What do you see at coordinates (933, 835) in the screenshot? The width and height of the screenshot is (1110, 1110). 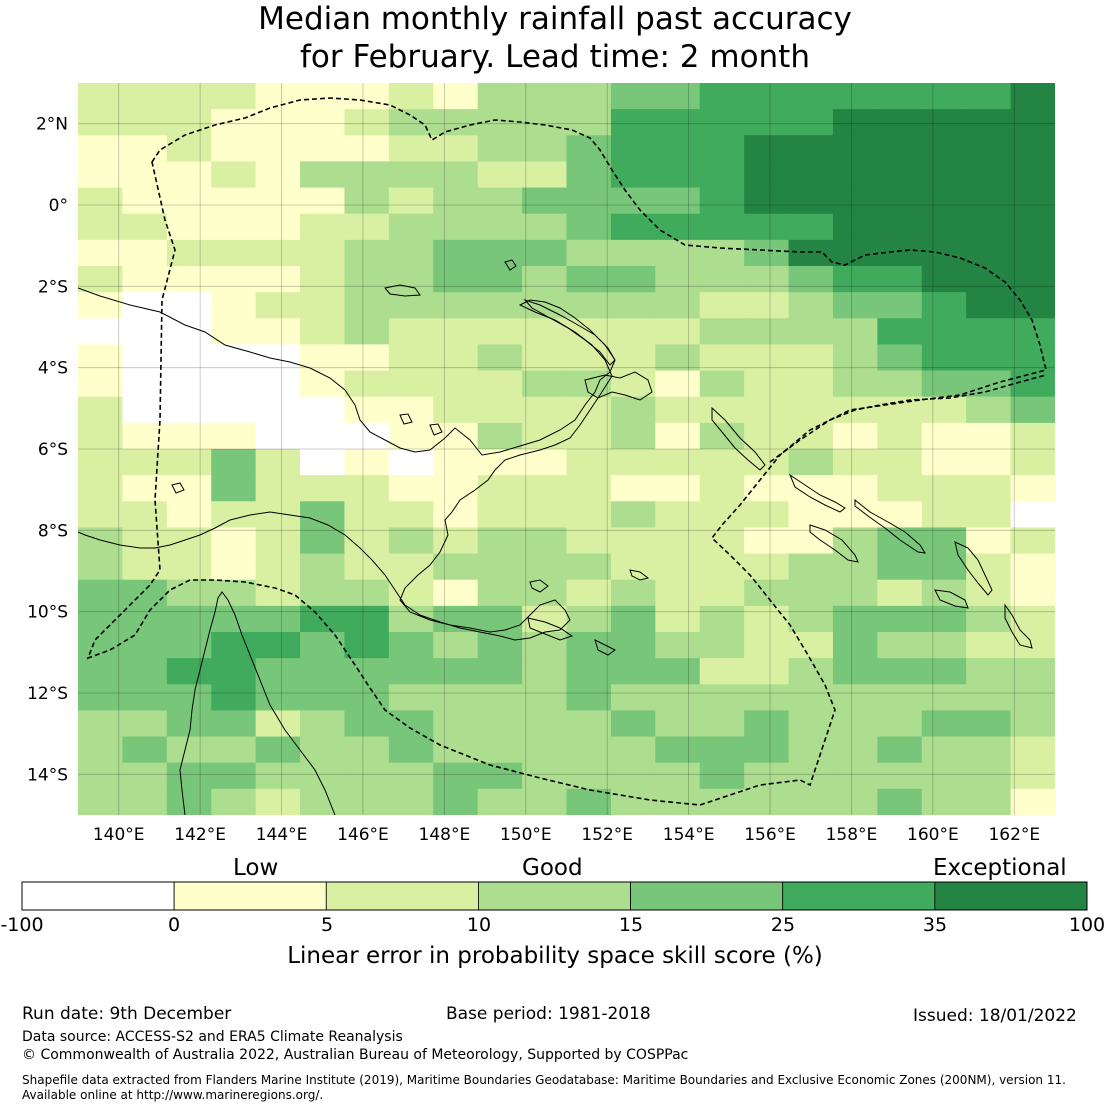 I see `lon-tick-label: 160°E` at bounding box center [933, 835].